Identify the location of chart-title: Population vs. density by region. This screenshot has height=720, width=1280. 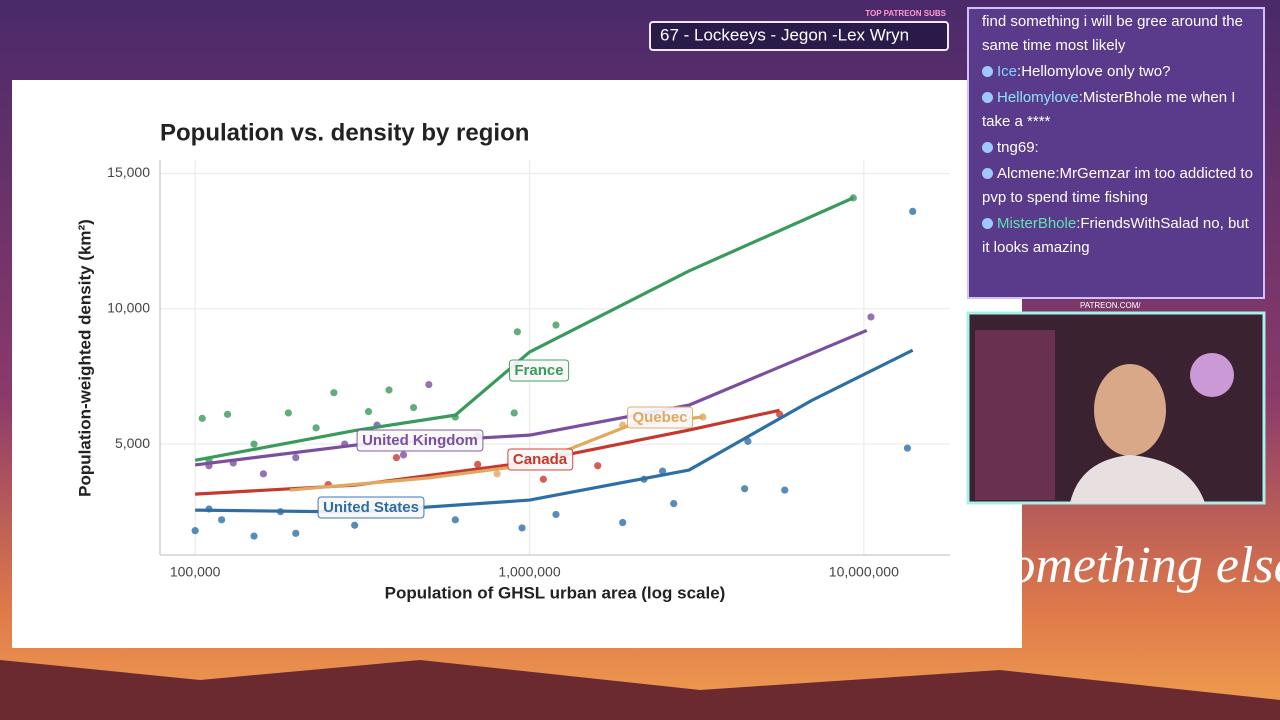
(344, 132).